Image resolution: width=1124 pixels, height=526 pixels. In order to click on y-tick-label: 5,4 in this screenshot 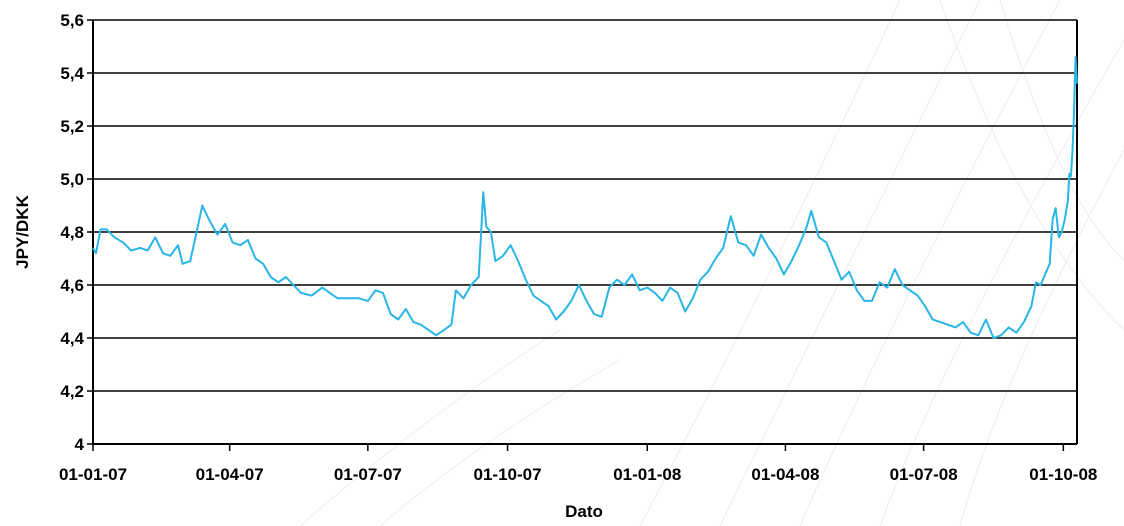, I will do `click(72, 73)`.